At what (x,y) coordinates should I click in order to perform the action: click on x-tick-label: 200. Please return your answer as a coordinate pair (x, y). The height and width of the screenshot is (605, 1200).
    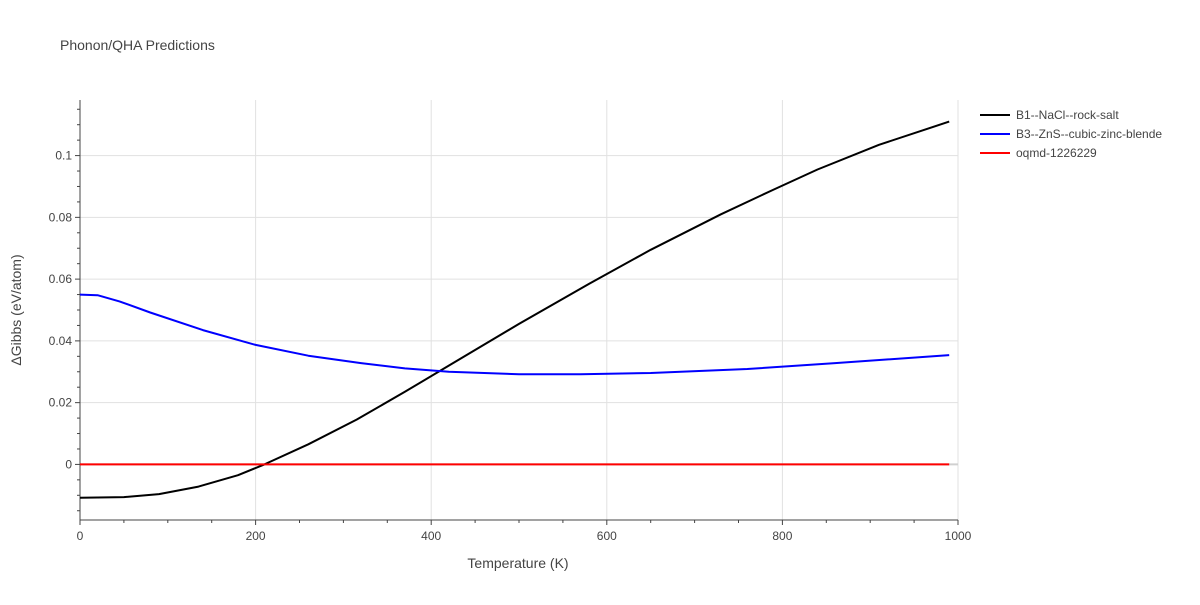
    Looking at the image, I should click on (256, 536).